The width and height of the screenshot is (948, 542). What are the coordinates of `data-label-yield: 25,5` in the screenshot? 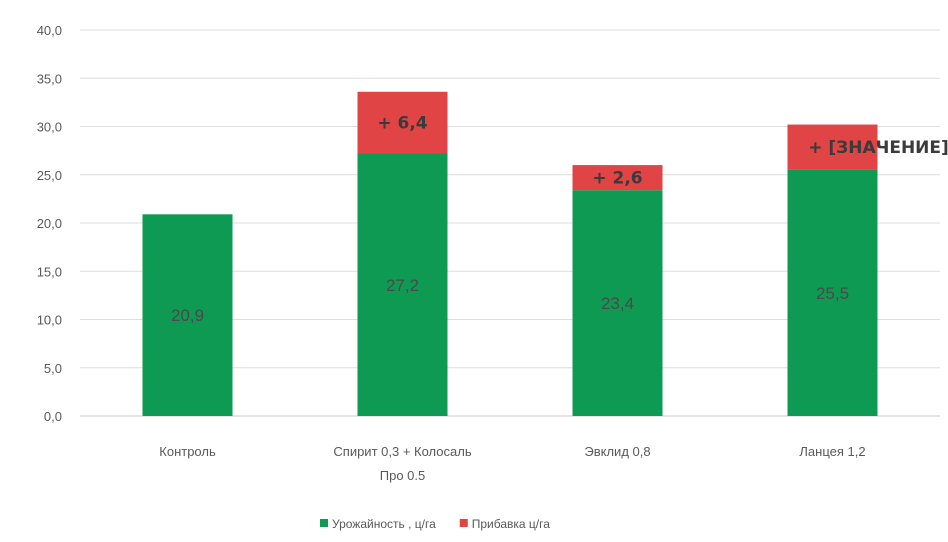 It's located at (832, 293).